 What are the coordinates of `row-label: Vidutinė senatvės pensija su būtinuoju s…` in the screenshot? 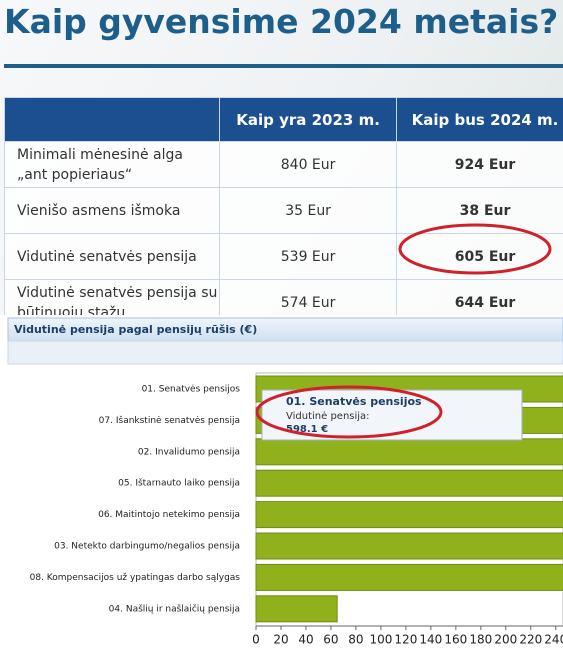 It's located at (112, 297).